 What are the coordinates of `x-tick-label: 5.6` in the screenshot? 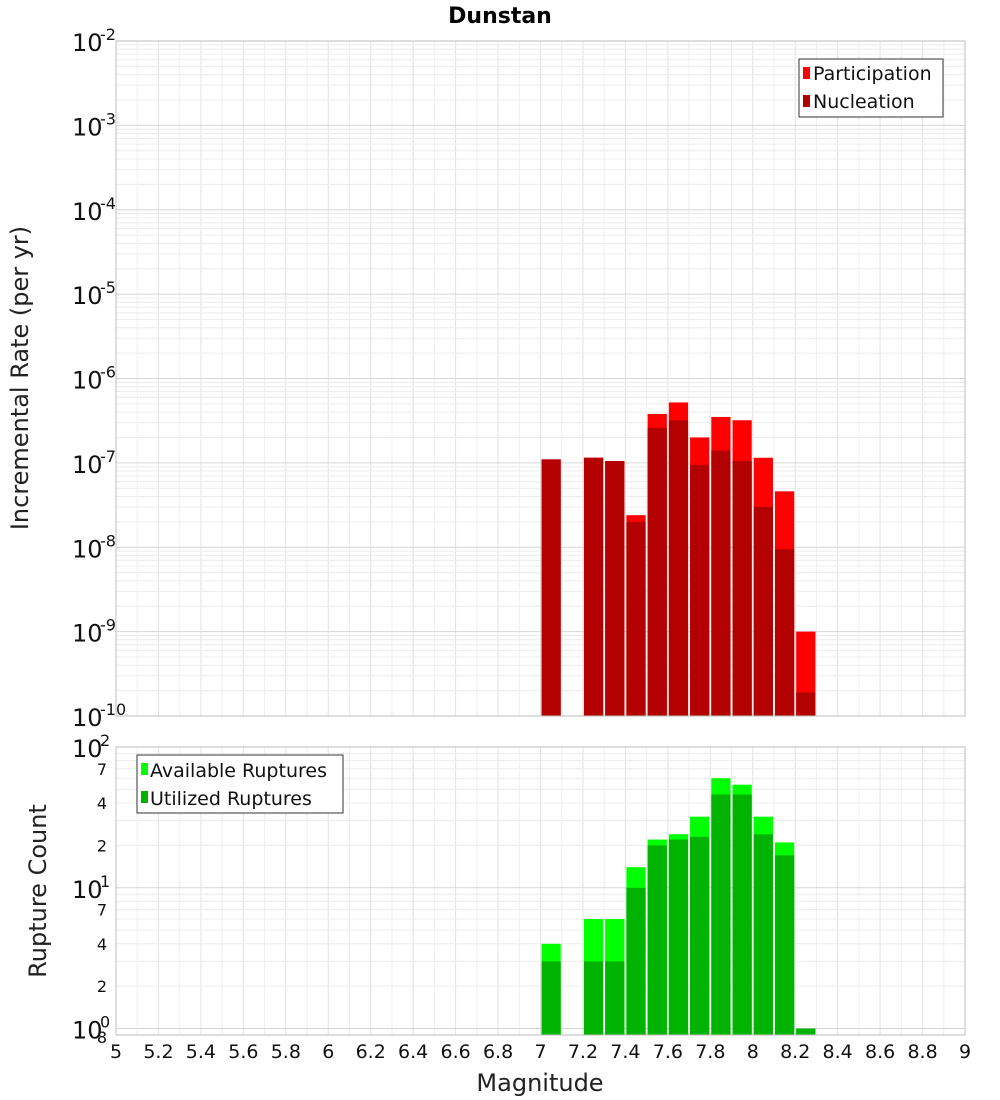 It's located at (243, 1052).